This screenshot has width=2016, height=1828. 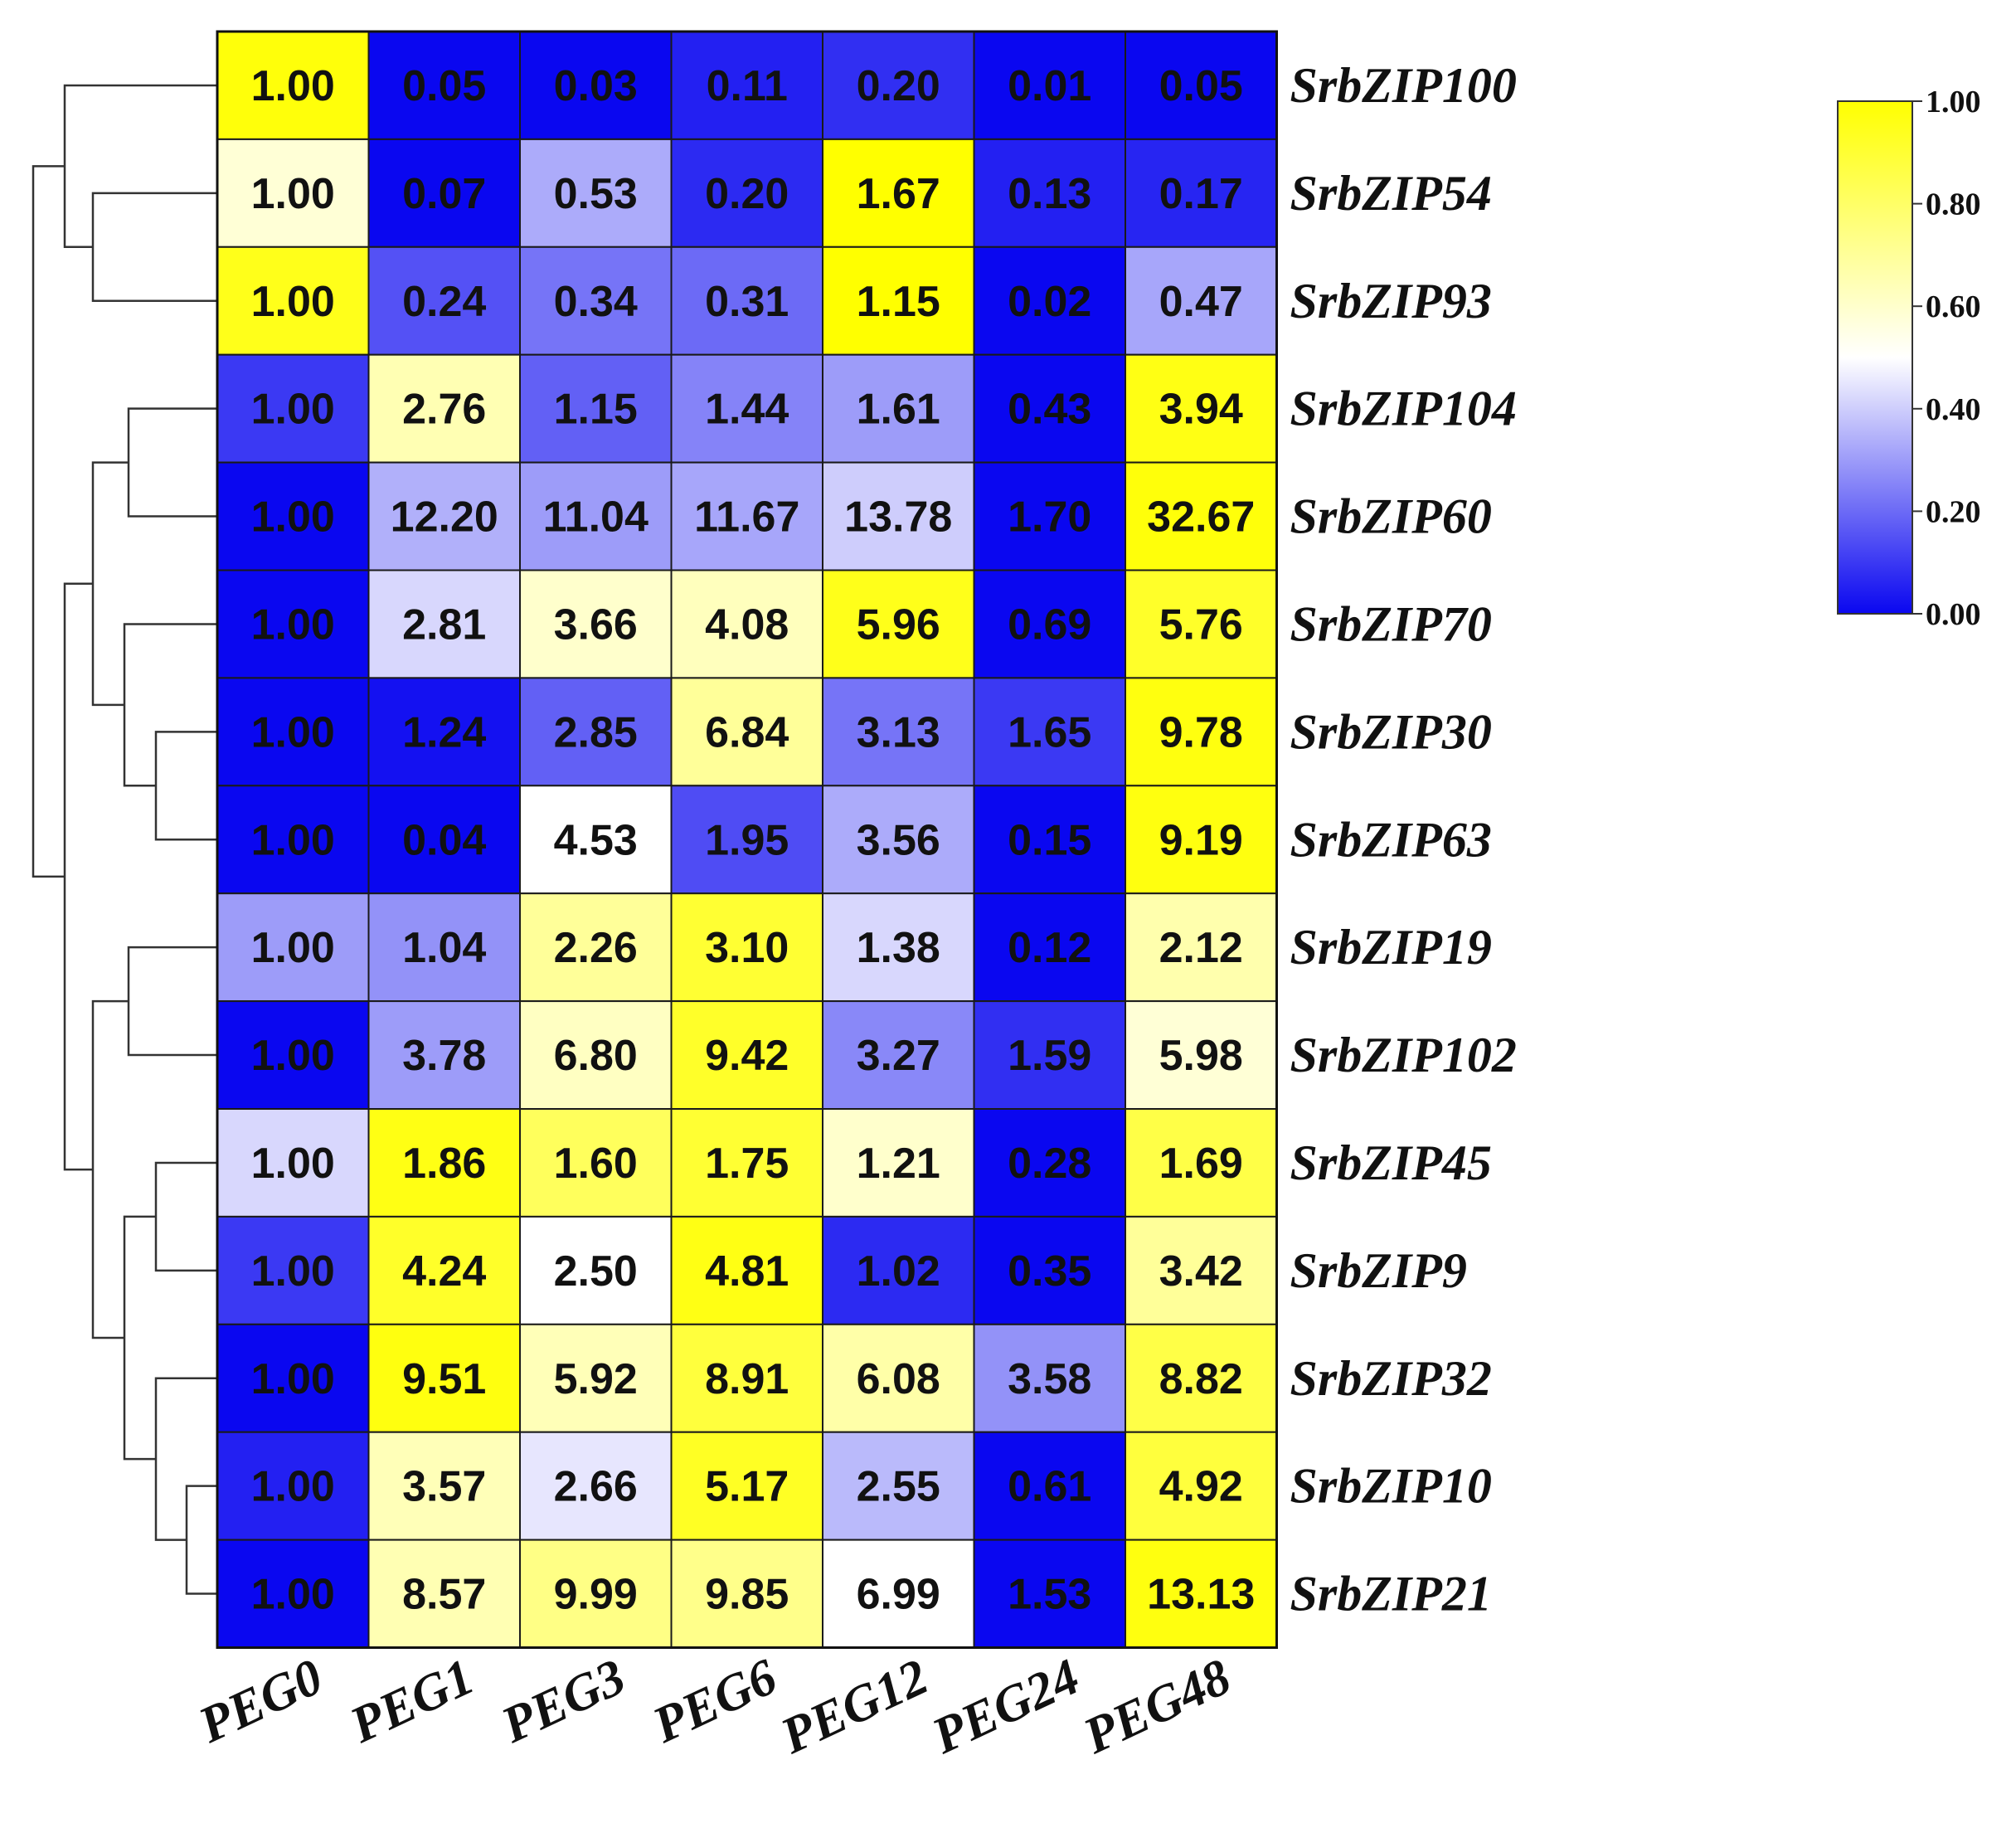 I want to click on cell-value-label: 3.56, so click(x=899, y=840).